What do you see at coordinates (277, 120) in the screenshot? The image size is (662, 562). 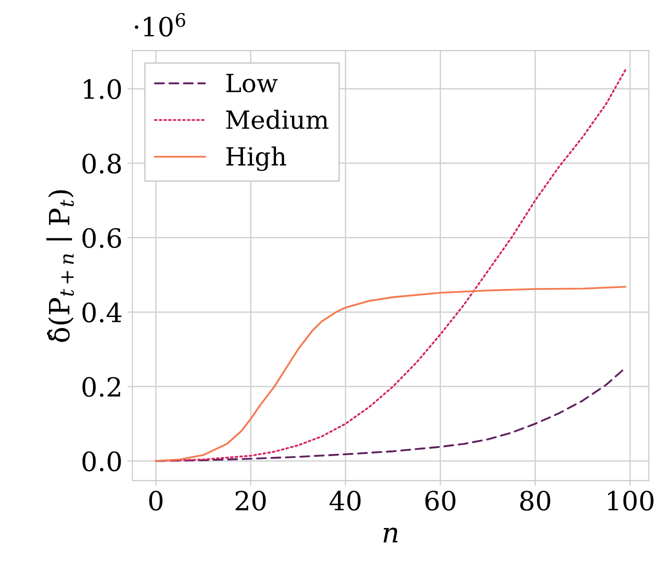 I see `legend-label: Medium` at bounding box center [277, 120].